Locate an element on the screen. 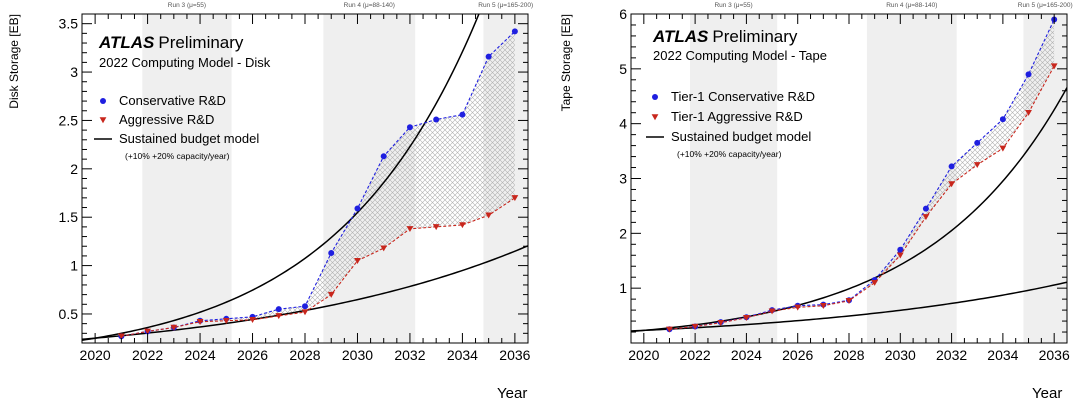  disk-y-tick-label: 3.5 is located at coordinates (69, 24).